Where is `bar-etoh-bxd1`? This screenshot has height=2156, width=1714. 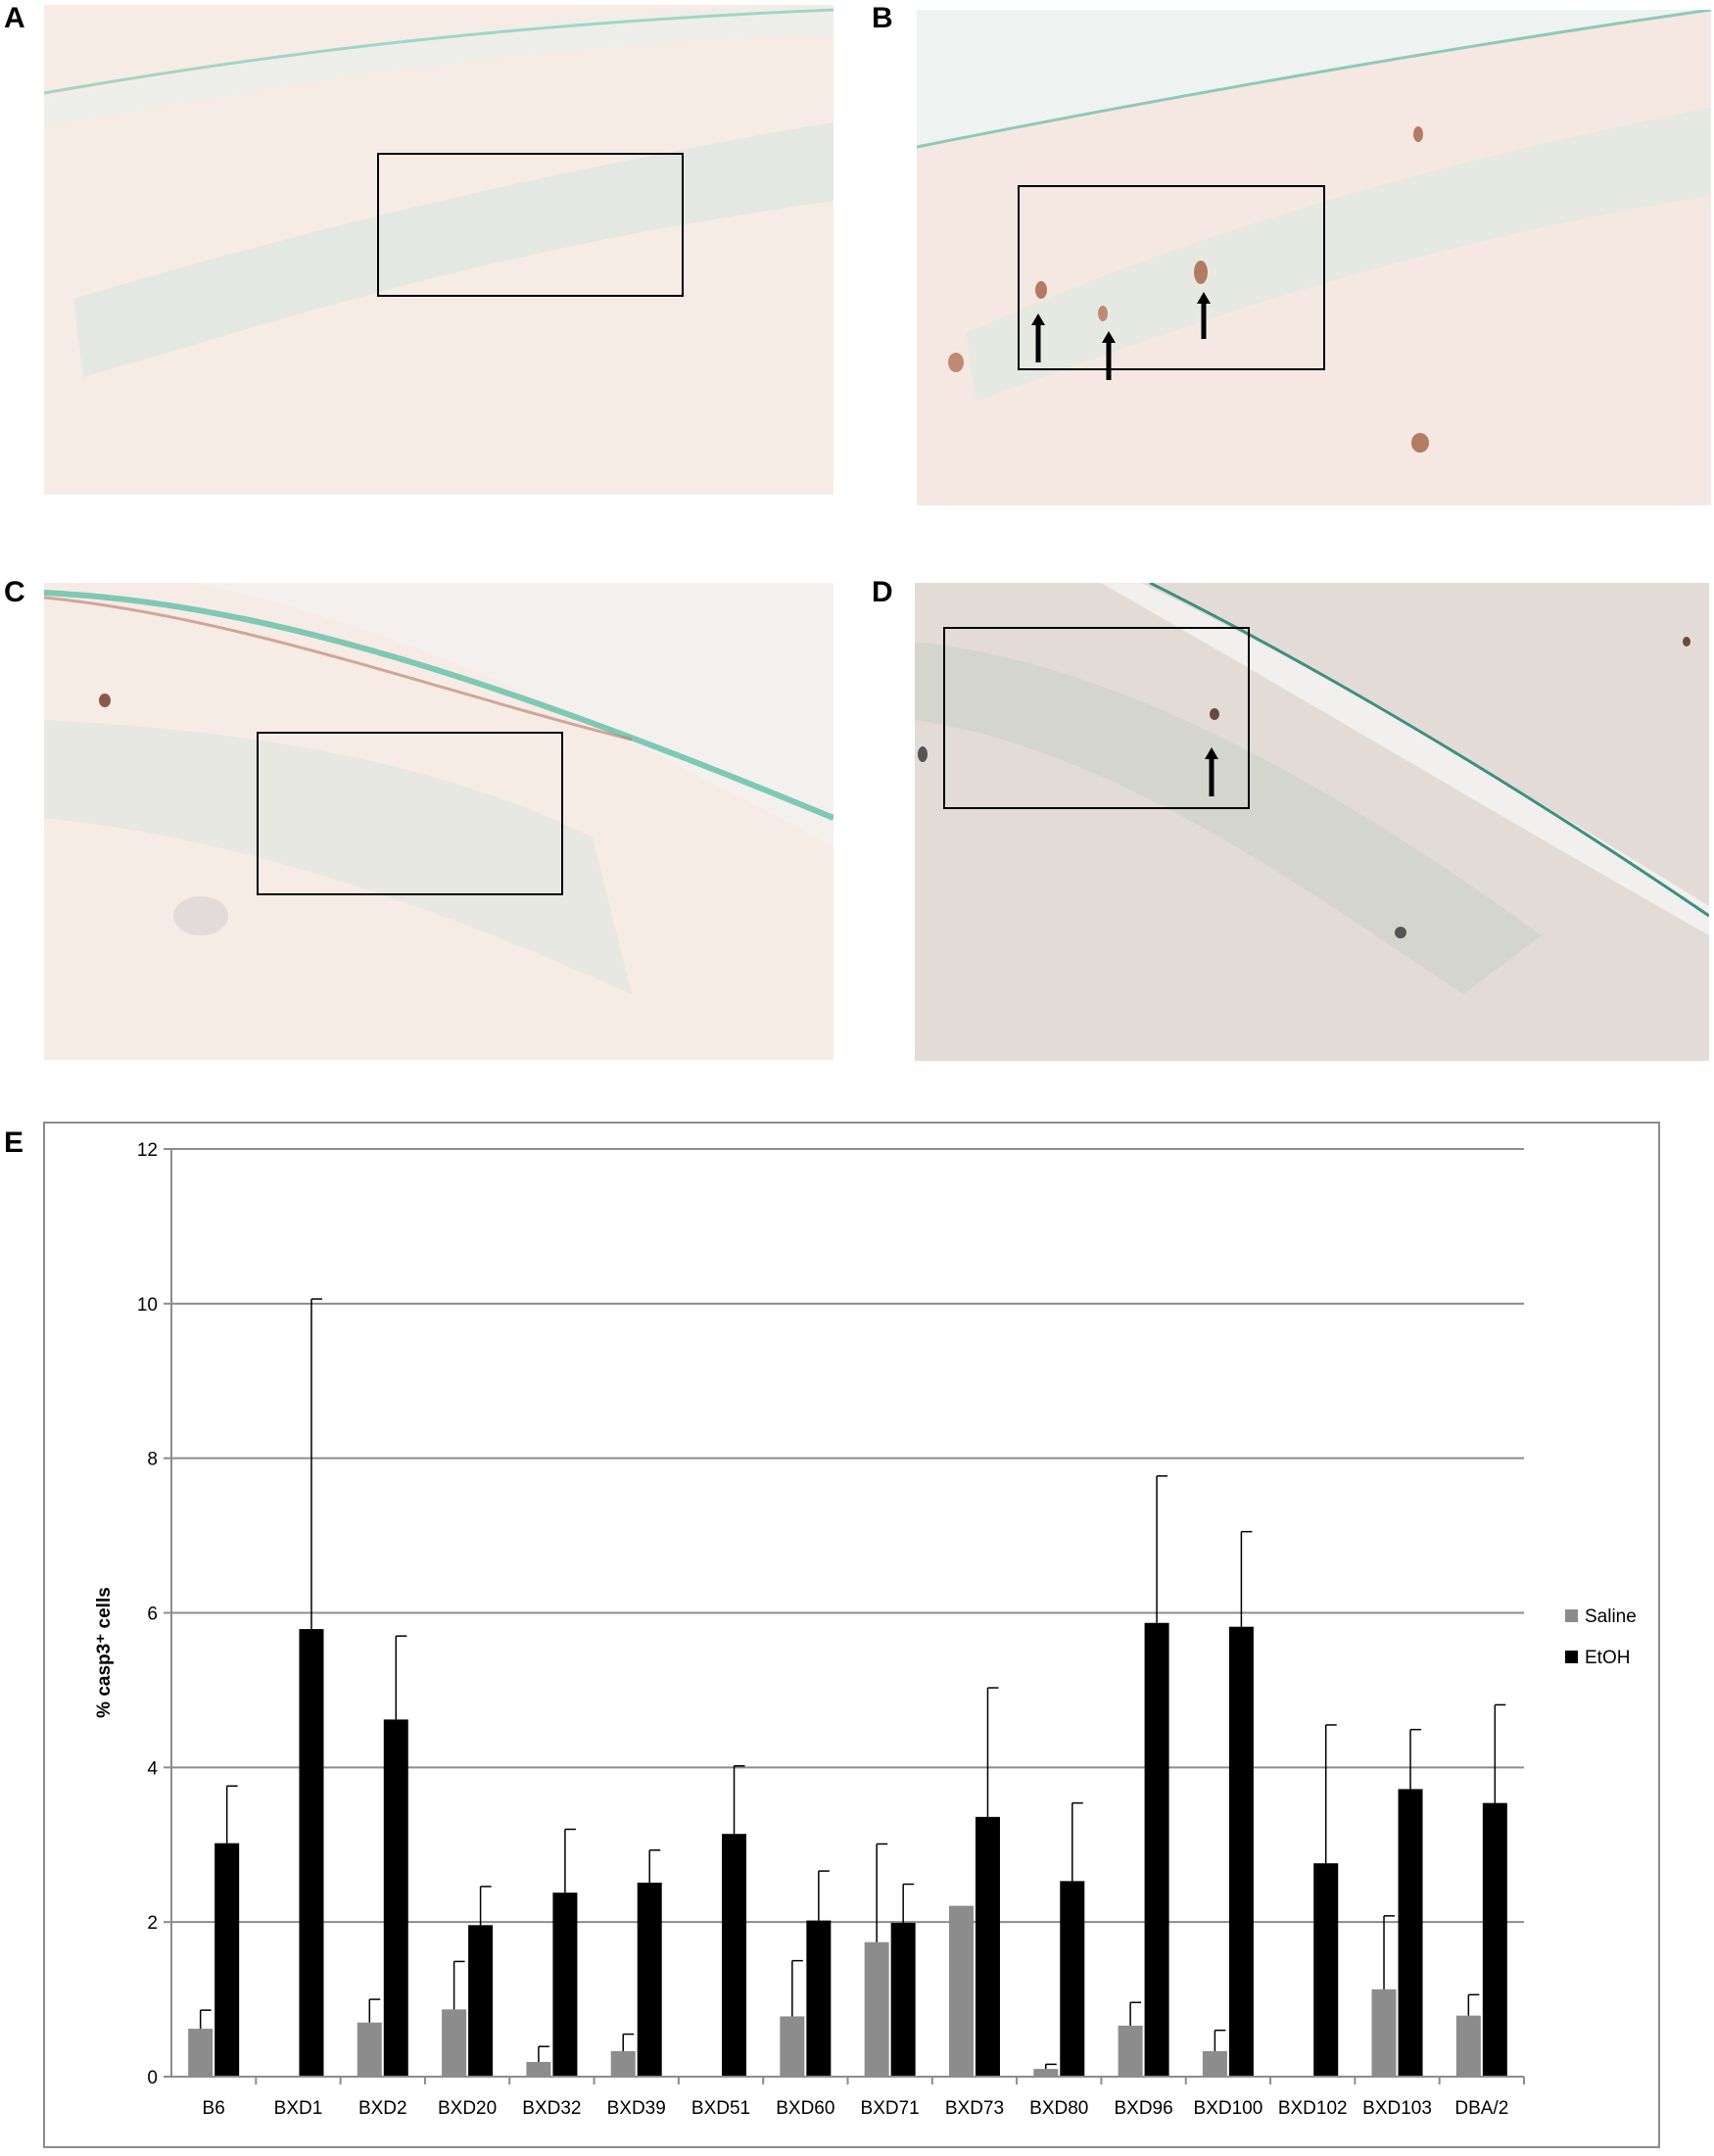
bar-etoh-bxd1 is located at coordinates (311, 1853).